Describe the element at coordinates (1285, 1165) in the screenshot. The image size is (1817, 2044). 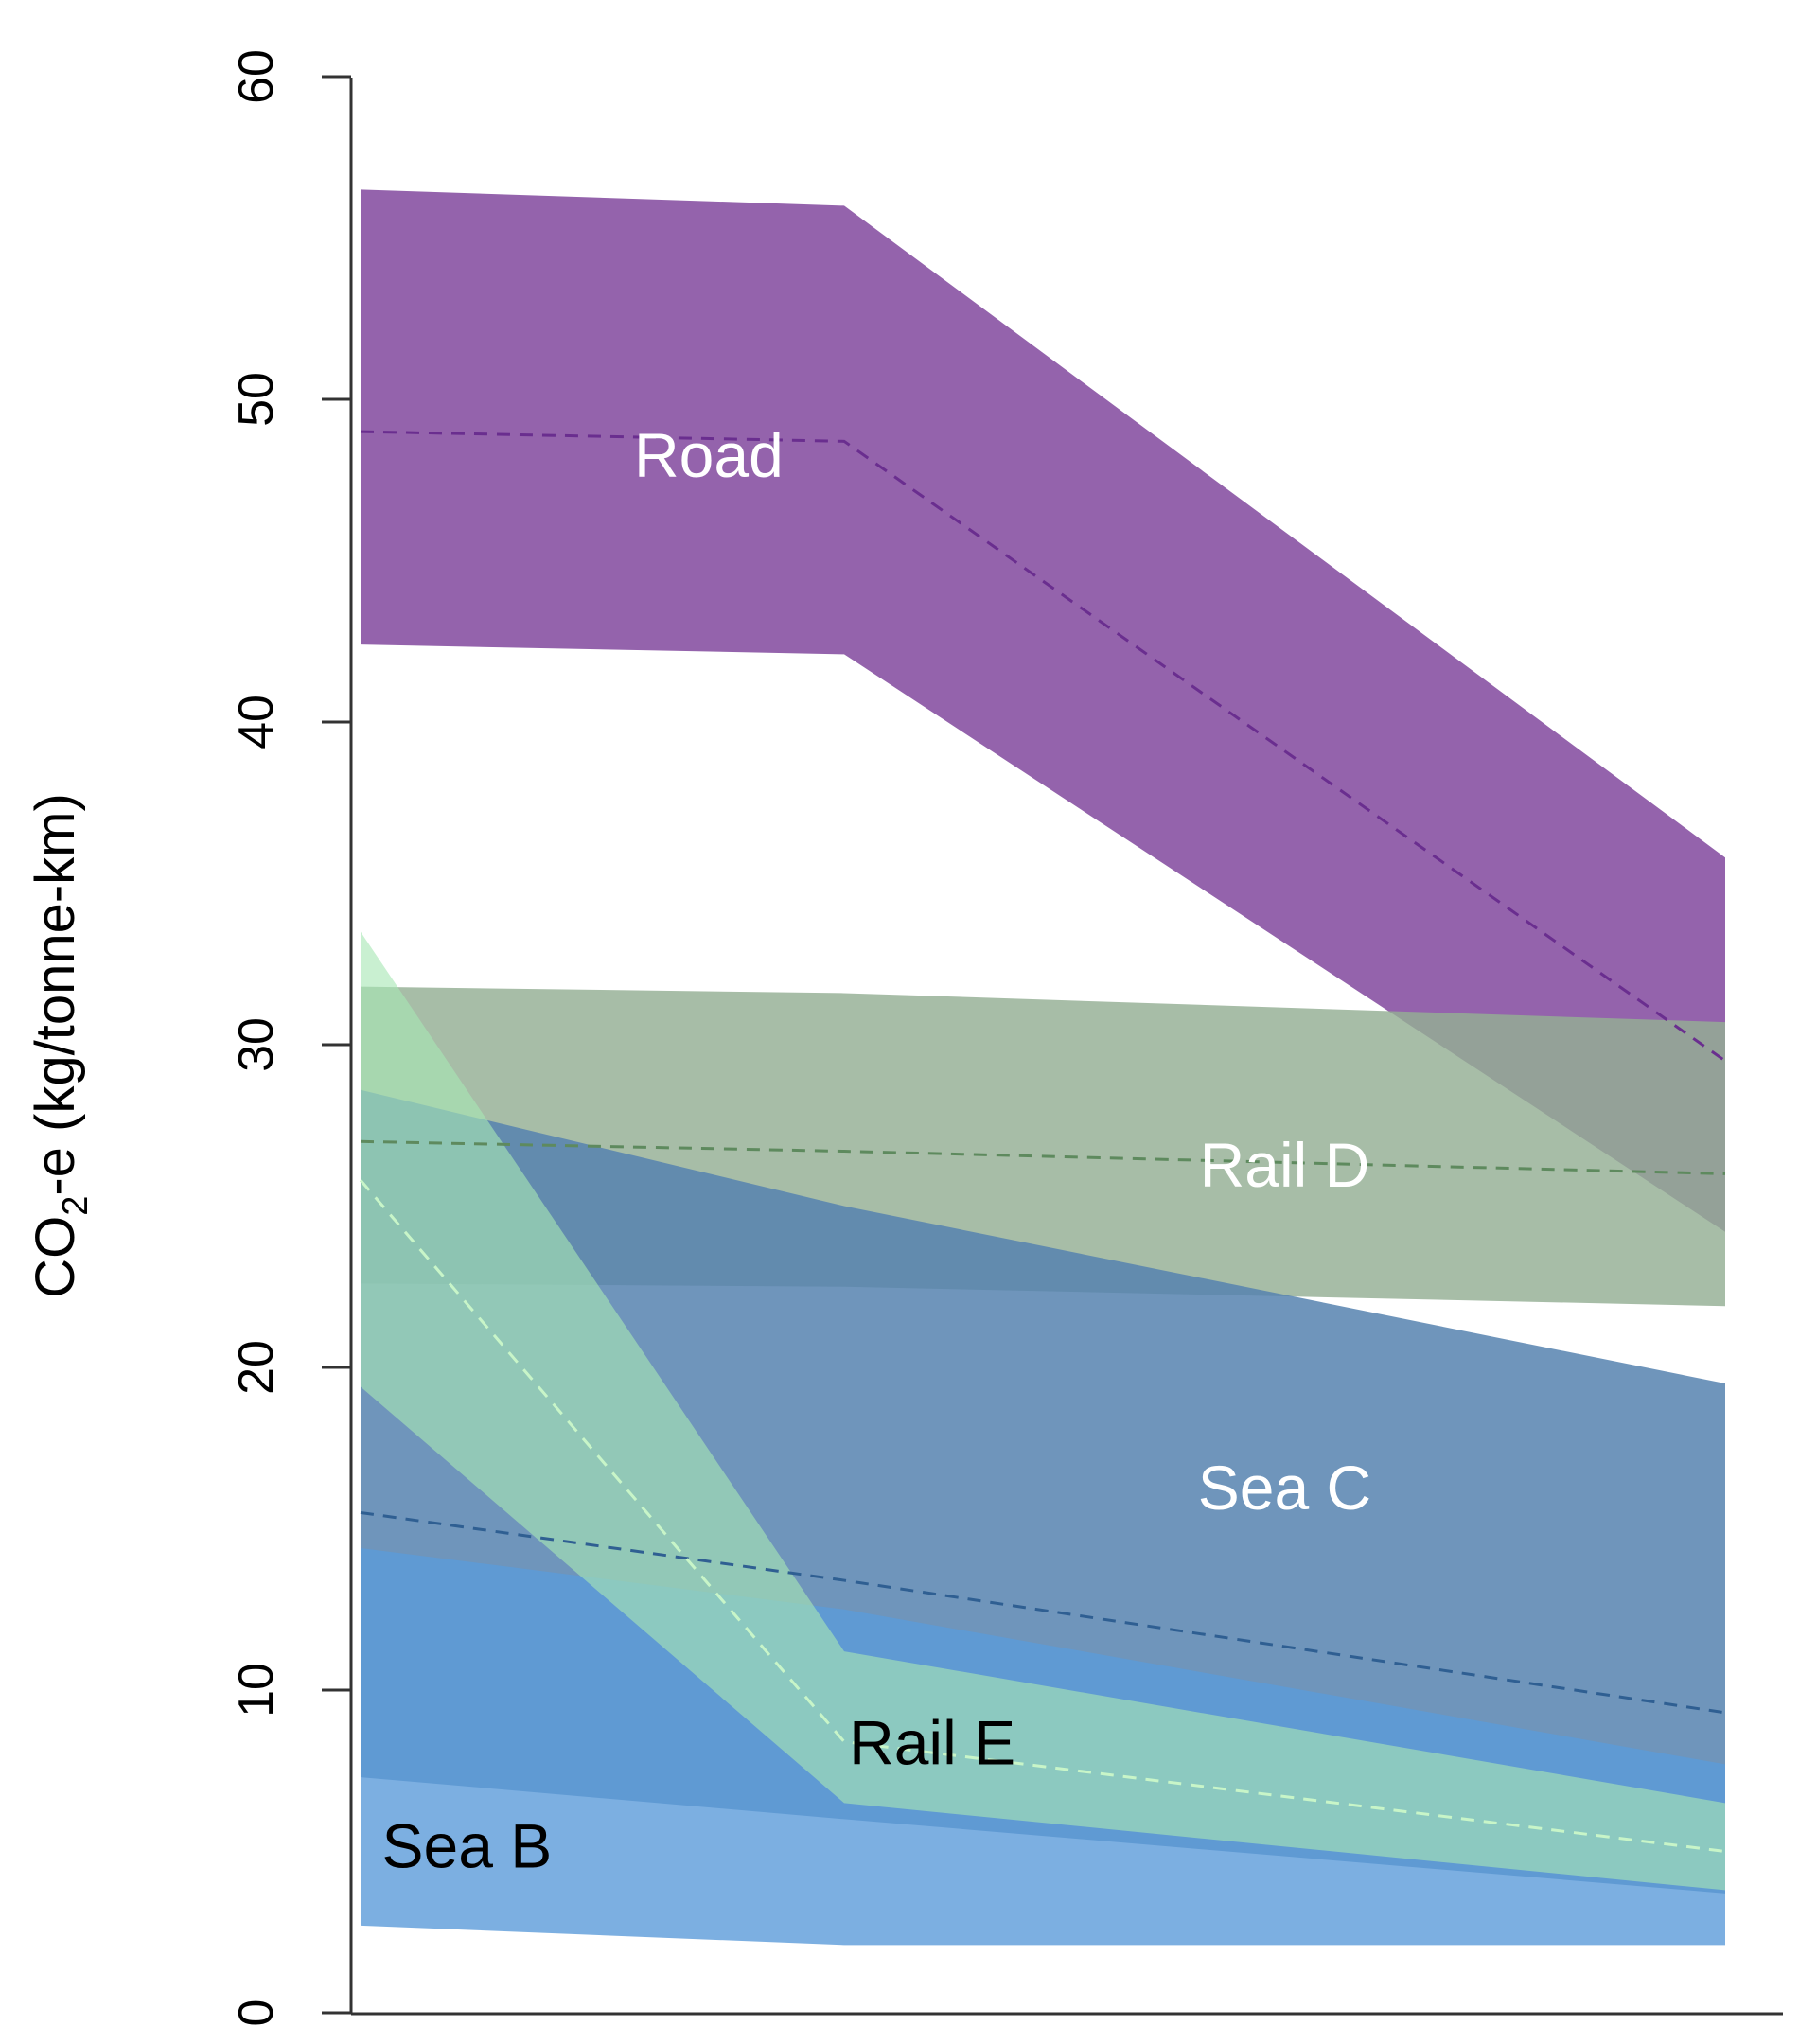
I see `label-rail-d: Rail D` at that location.